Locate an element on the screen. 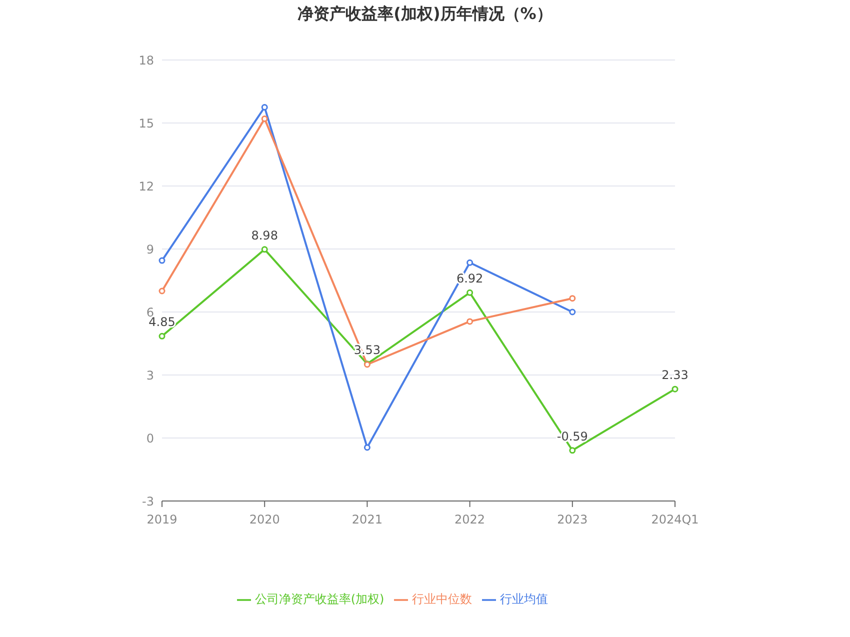 This screenshot has width=850, height=637. x-tick-label: 2022 is located at coordinates (470, 519).